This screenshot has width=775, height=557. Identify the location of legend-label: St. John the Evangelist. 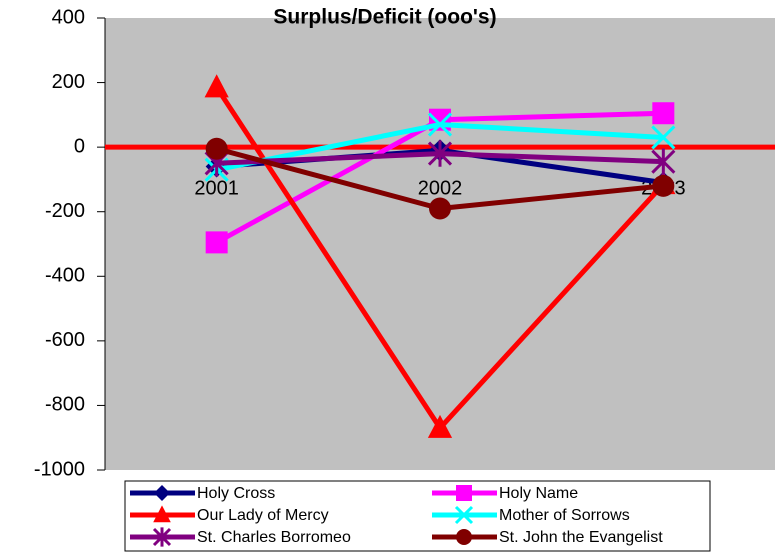
(581, 537).